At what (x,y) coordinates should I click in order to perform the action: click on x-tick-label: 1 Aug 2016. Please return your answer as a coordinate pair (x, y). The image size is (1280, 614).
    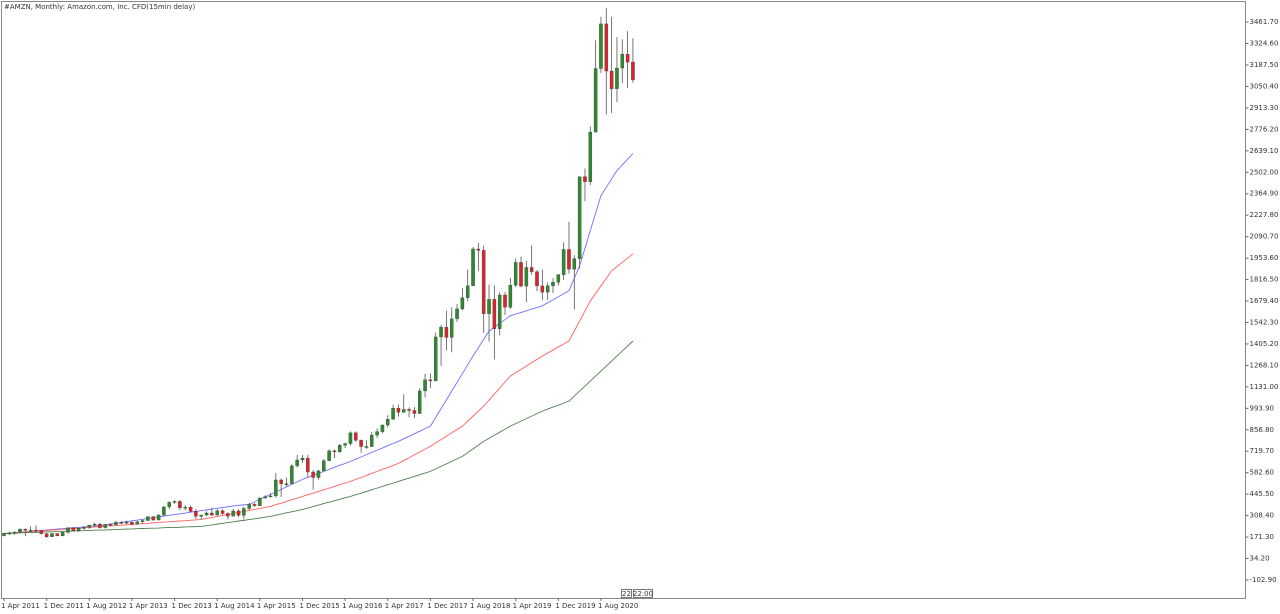
    Looking at the image, I should click on (362, 606).